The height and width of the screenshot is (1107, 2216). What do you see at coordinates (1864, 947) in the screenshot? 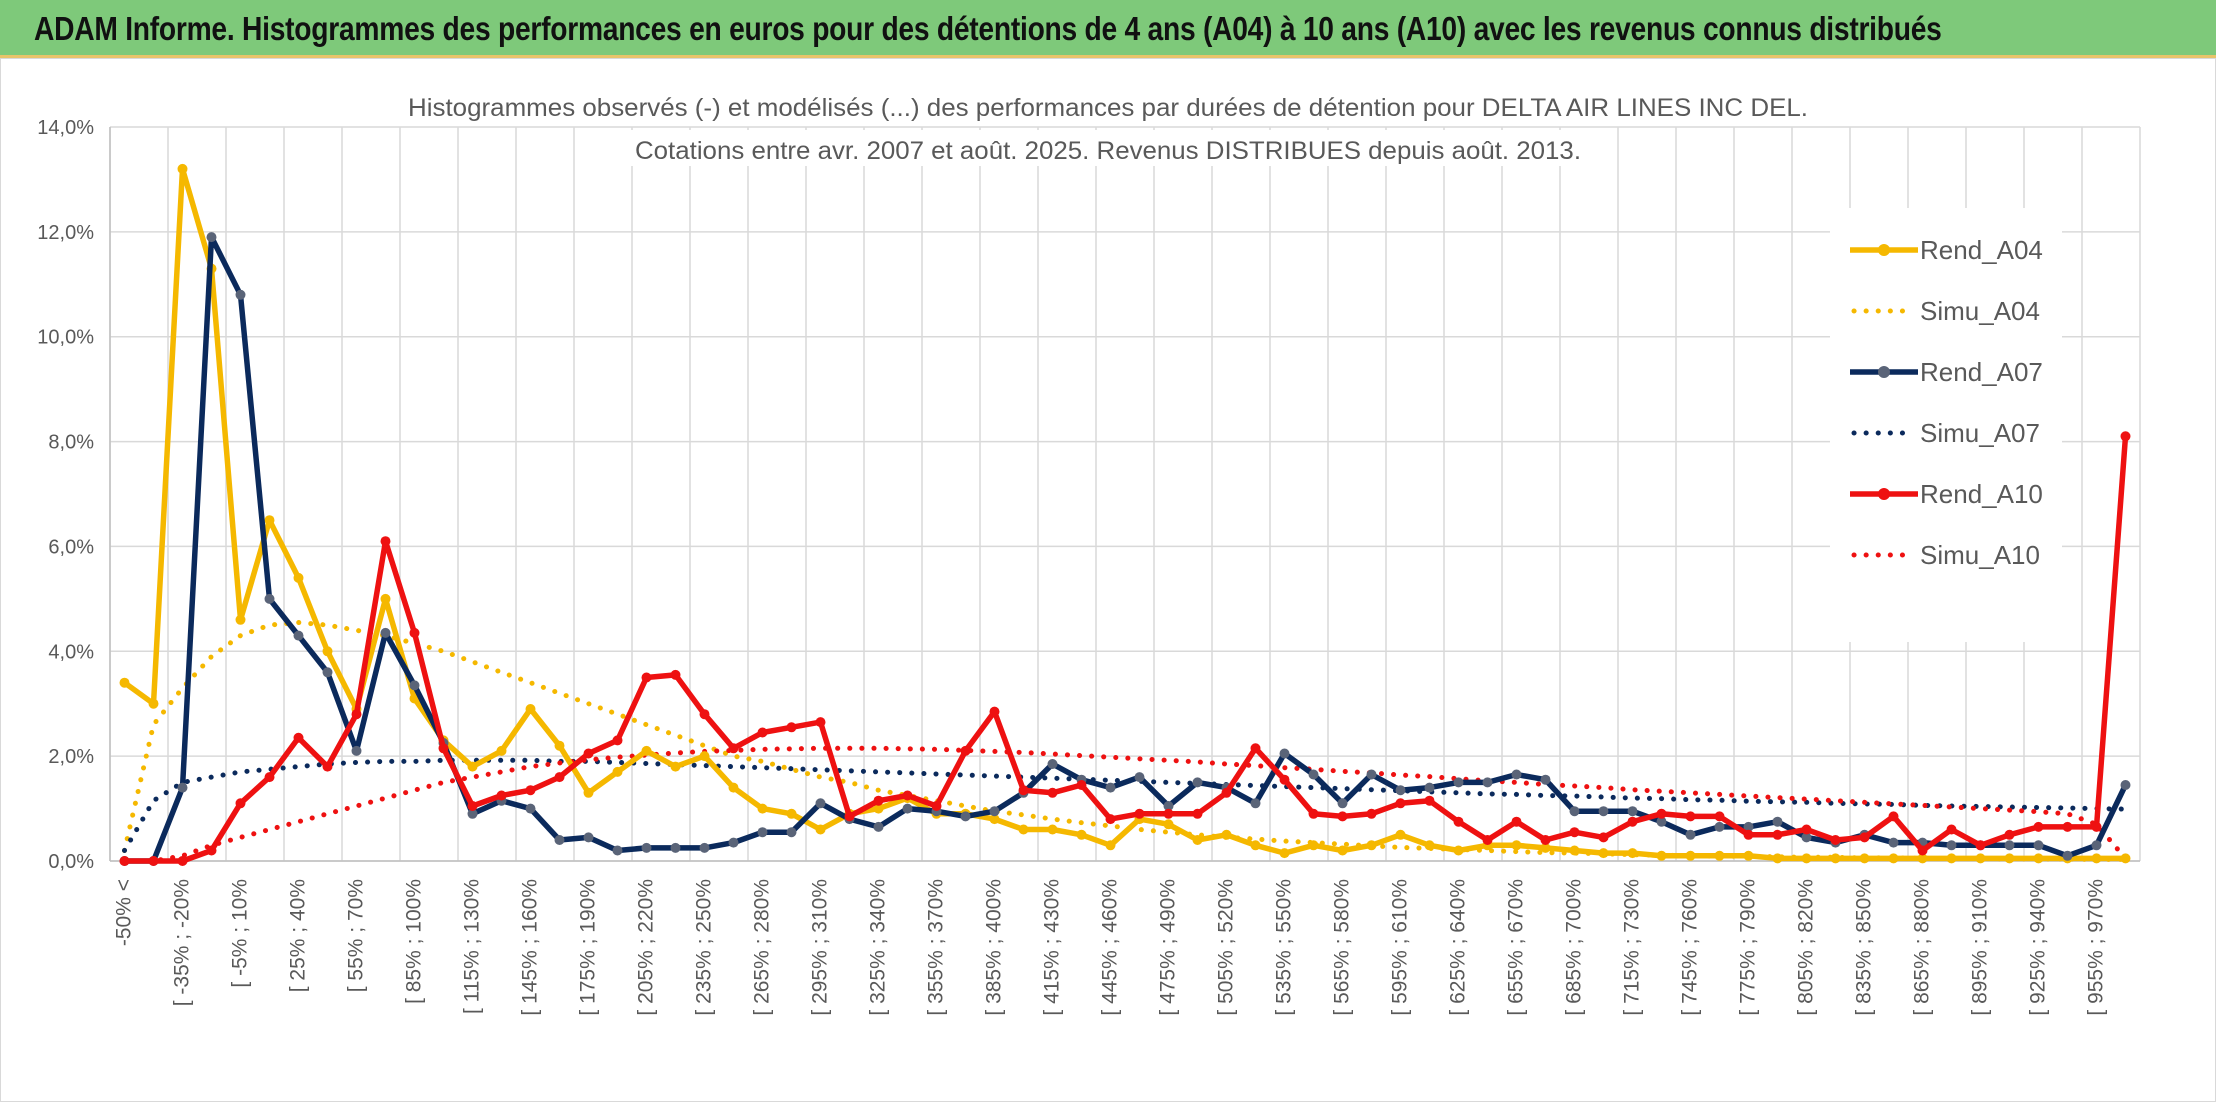
I see `x-tick-label: [ 835% ; 850%` at bounding box center [1864, 947].